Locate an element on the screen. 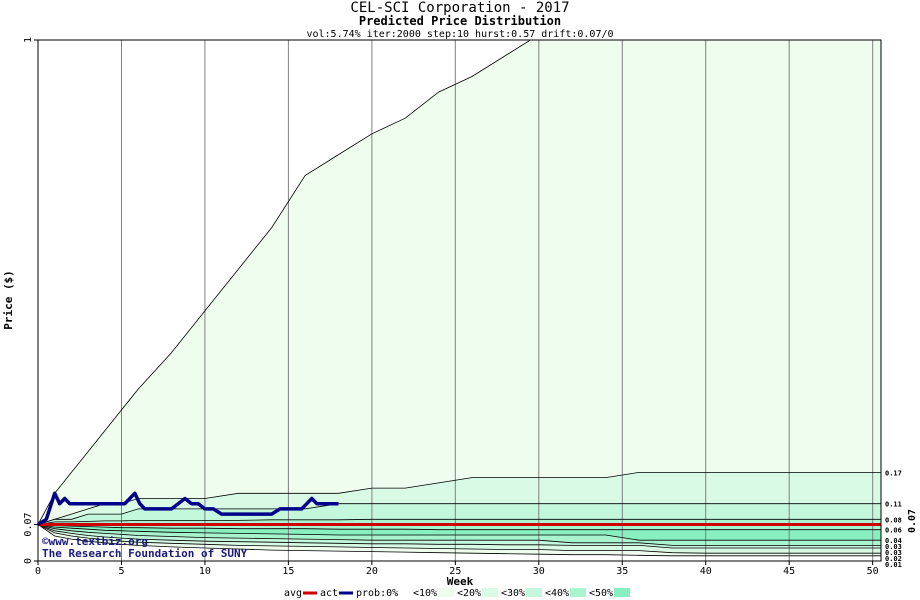 The width and height of the screenshot is (920, 600). x-tick-label-50: 50 is located at coordinates (873, 571).